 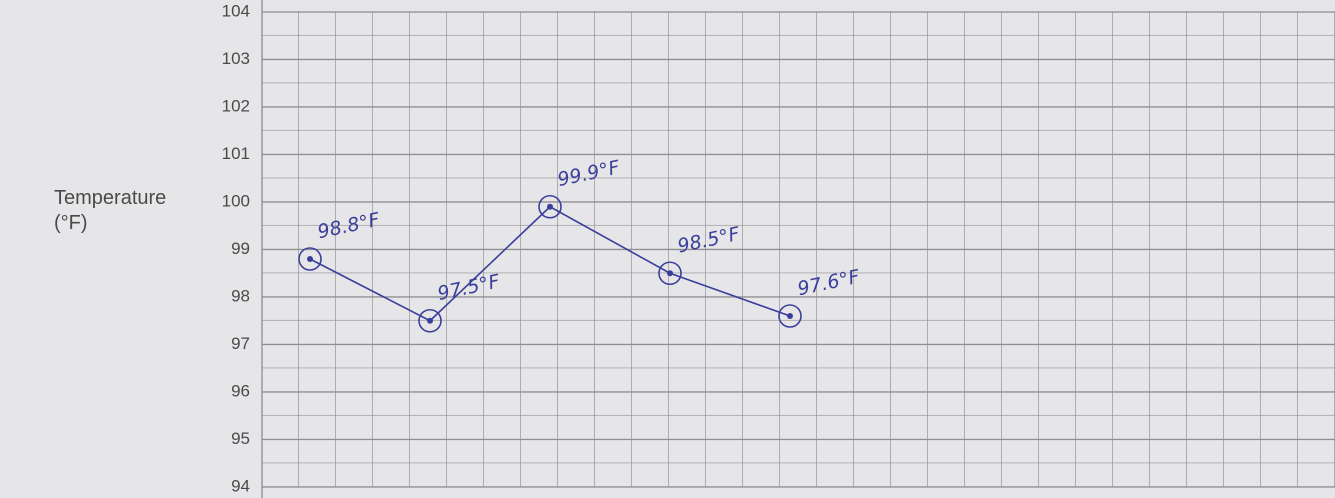 What do you see at coordinates (236, 200) in the screenshot?
I see `y-tick-label: 100` at bounding box center [236, 200].